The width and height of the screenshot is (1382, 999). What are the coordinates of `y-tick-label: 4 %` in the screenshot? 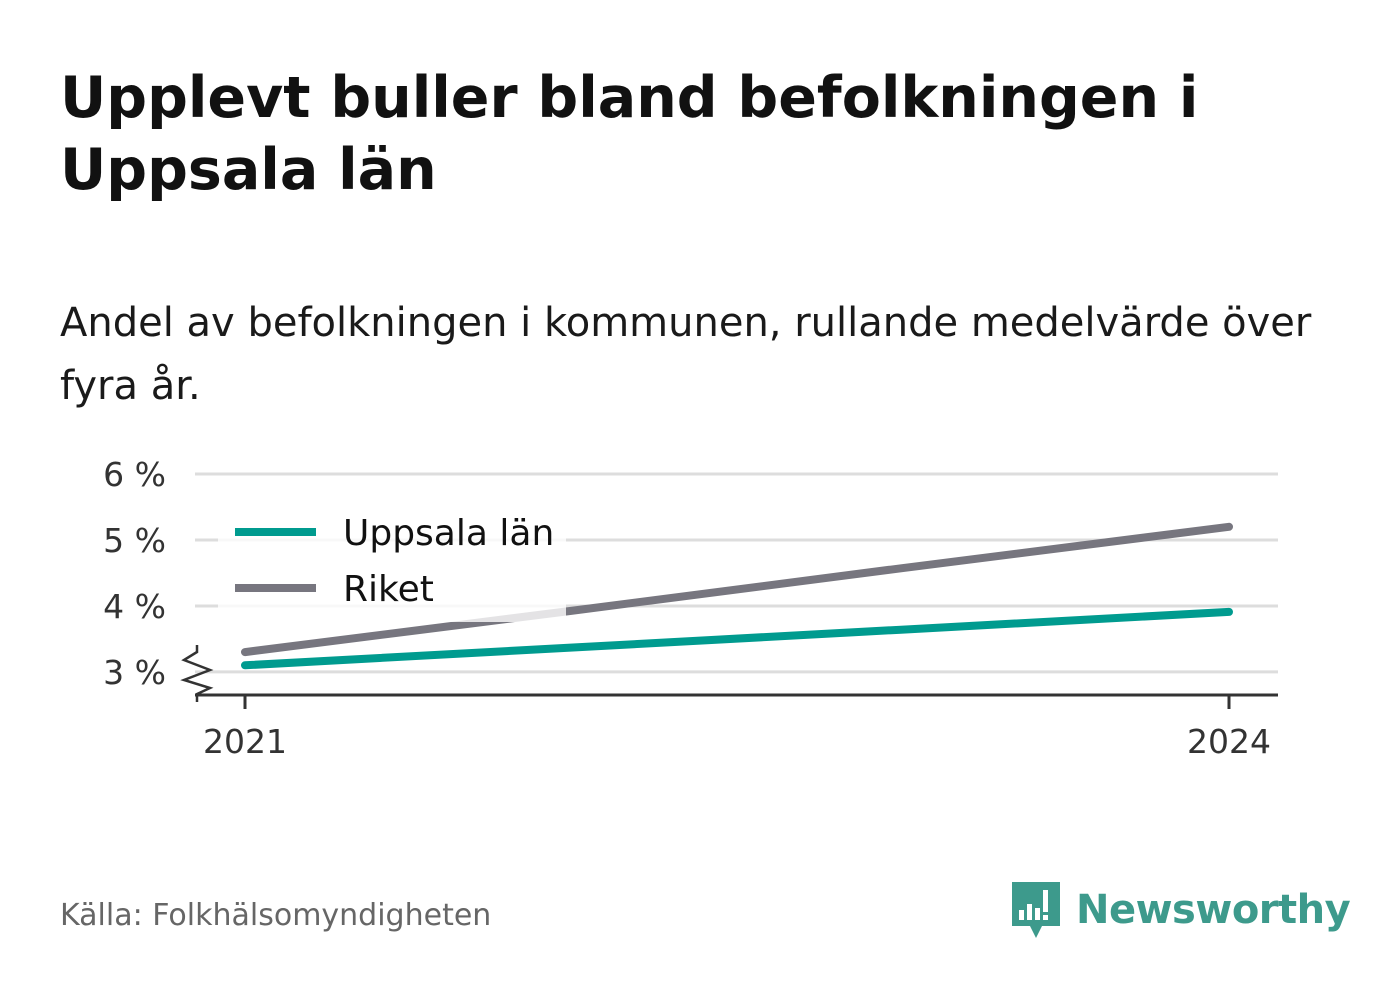 It's located at (134, 606).